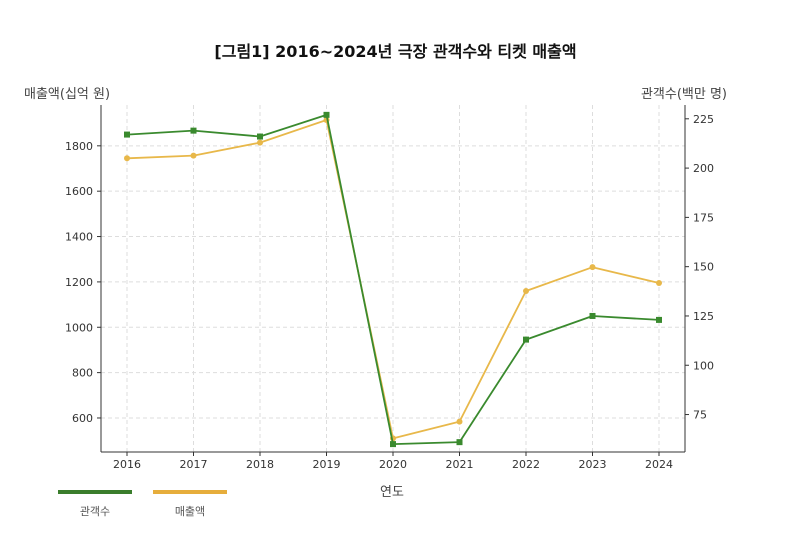 This screenshot has height=536, width=791. I want to click on right-tick-label: 200, so click(703, 168).